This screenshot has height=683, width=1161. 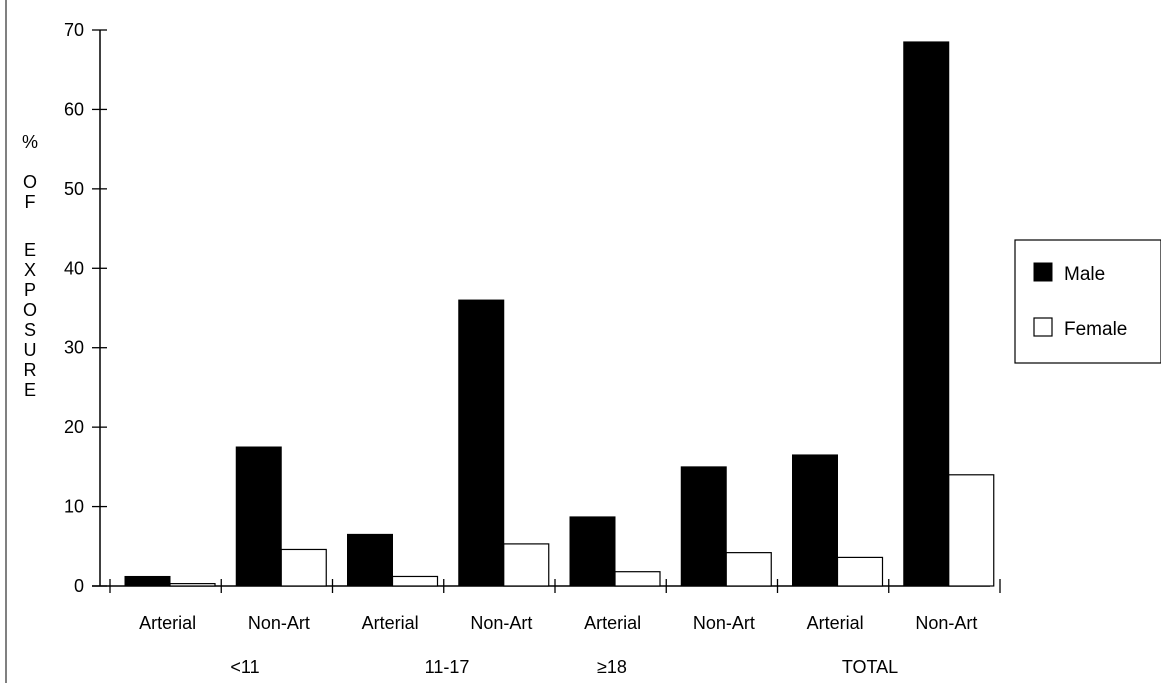 What do you see at coordinates (74, 507) in the screenshot?
I see `y-tick-label: 10` at bounding box center [74, 507].